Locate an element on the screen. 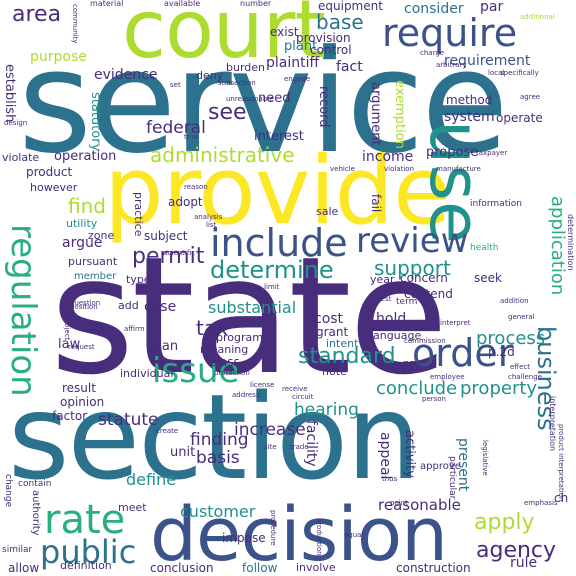  word-addition: addition is located at coordinates (514, 301).